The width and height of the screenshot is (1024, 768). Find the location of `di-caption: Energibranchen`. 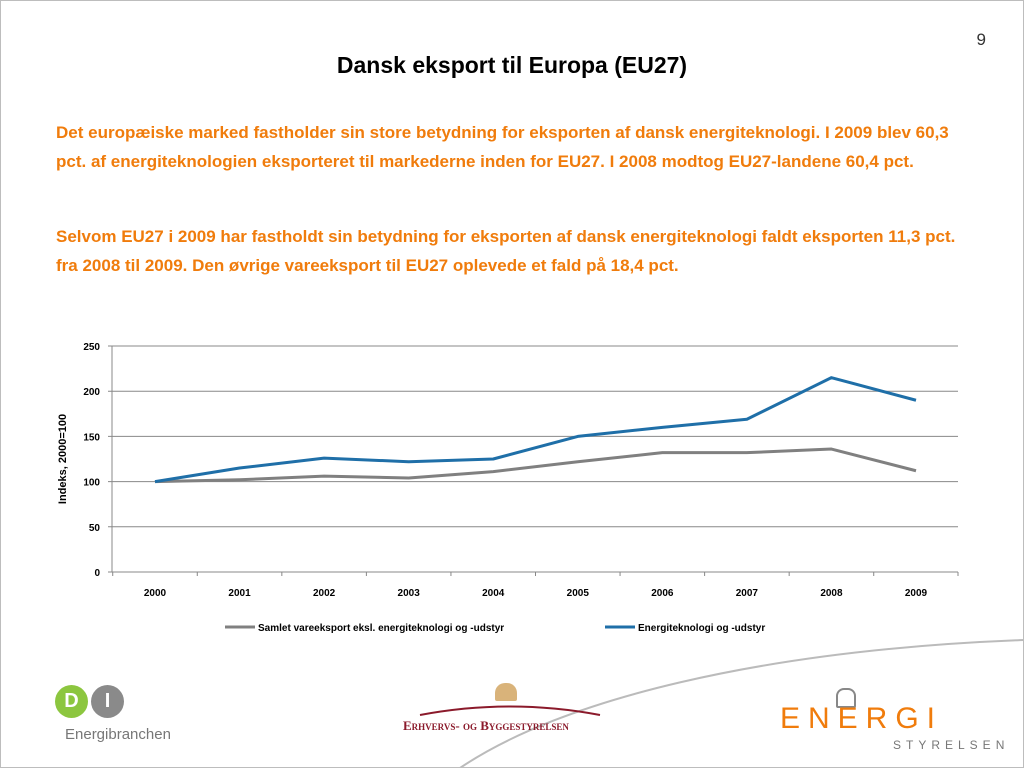

di-caption: Energibranchen is located at coordinates (118, 734).